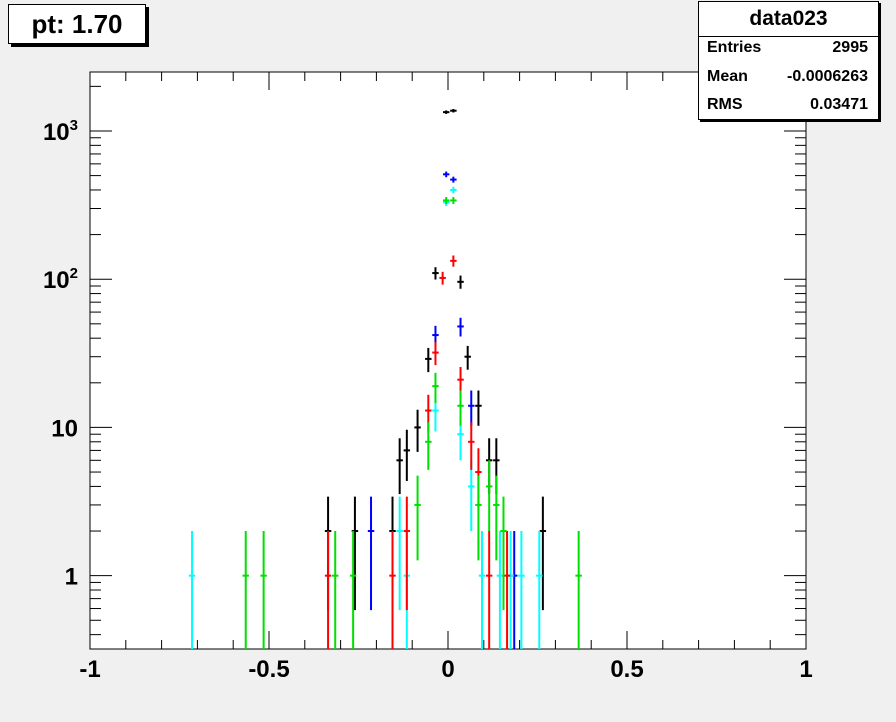 The height and width of the screenshot is (722, 896). Describe the element at coordinates (64, 428) in the screenshot. I see `y-tick-label: 10` at that location.